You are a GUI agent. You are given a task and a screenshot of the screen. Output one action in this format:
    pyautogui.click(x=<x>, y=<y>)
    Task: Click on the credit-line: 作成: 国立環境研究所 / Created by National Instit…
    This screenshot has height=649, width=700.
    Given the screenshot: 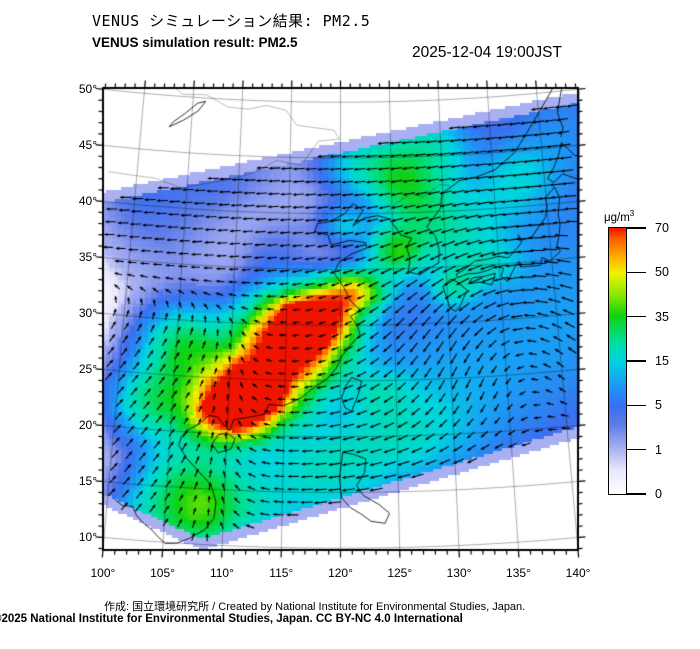 What is the action you would take?
    pyautogui.click(x=315, y=607)
    